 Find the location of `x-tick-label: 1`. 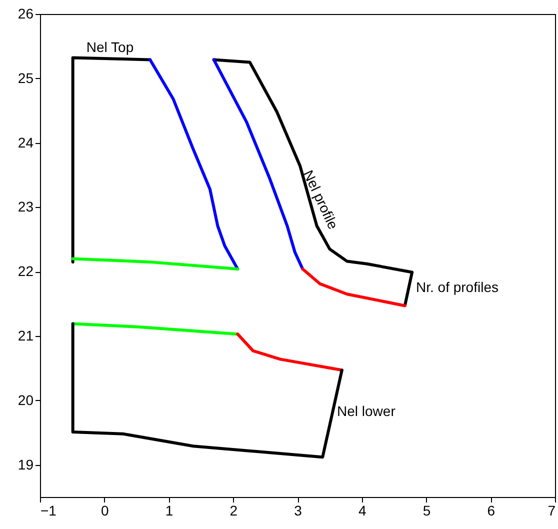

x-tick-label: 1 is located at coordinates (169, 510).